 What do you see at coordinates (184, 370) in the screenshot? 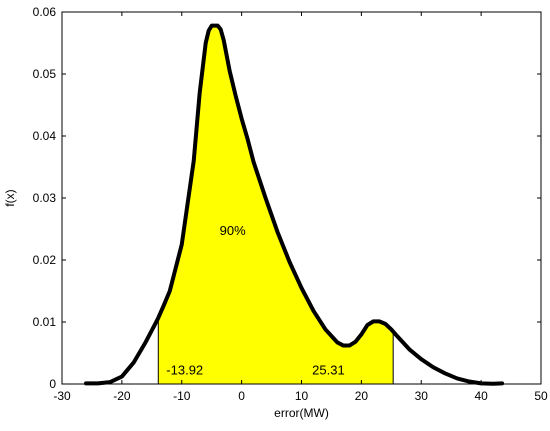
I see `lower-bound-annotation: -13.92` at bounding box center [184, 370].